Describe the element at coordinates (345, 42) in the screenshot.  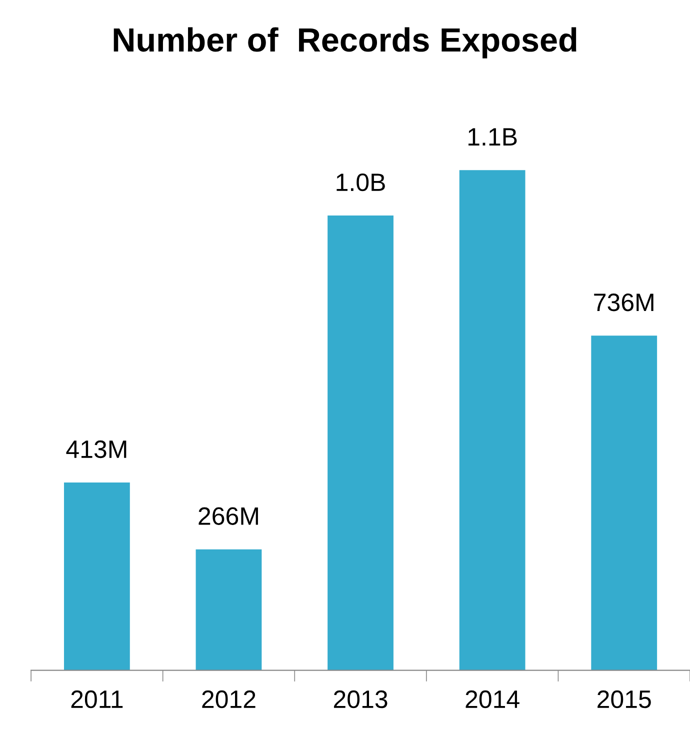
I see `chart-title: Number of Records Exposed` at that location.